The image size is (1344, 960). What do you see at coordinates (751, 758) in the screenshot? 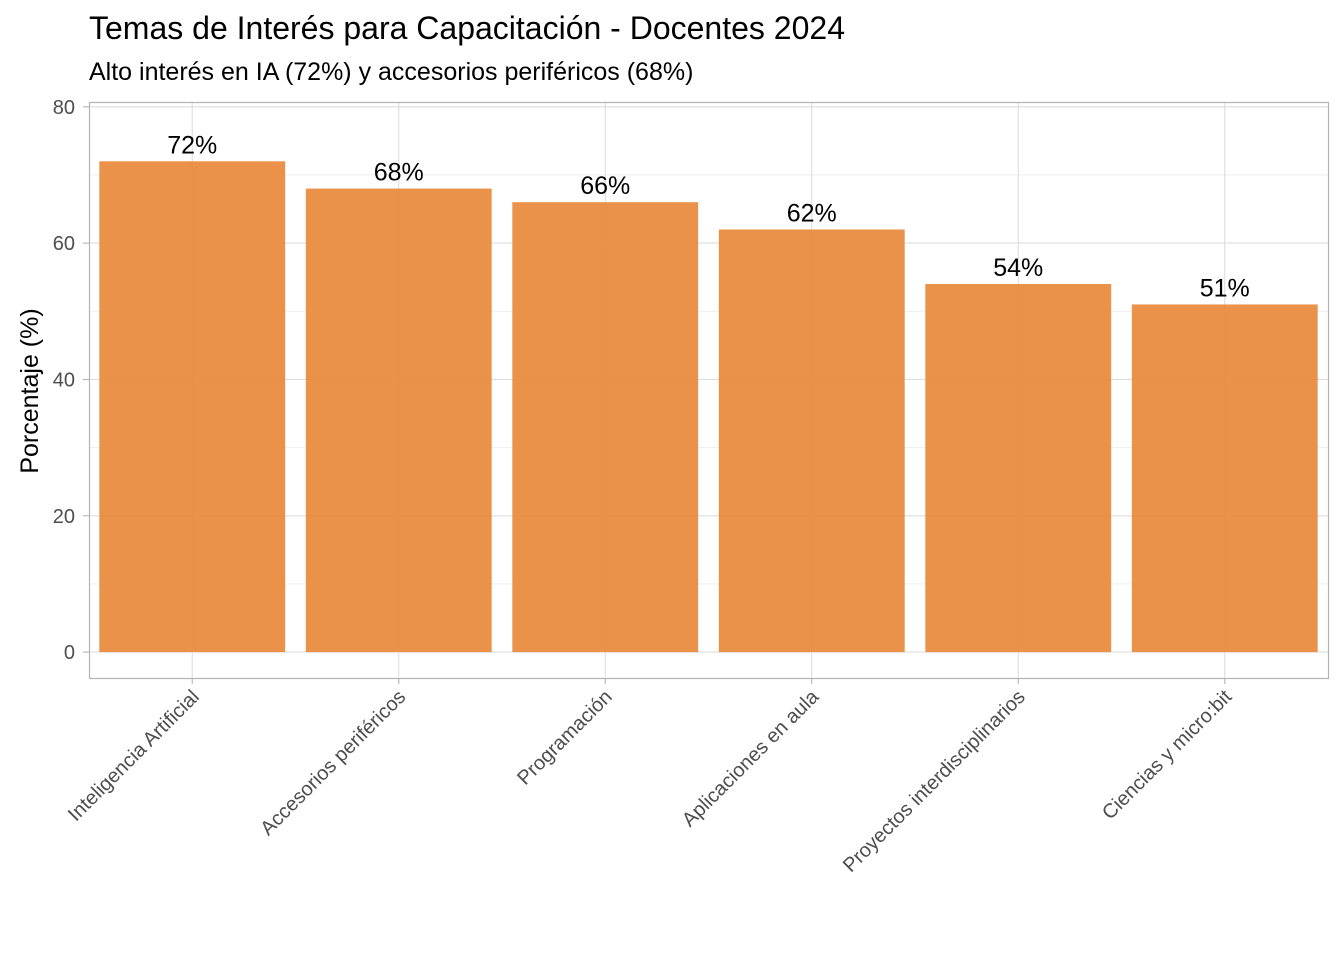
I see `x-tick-label: Aplicaciones en aula` at bounding box center [751, 758].